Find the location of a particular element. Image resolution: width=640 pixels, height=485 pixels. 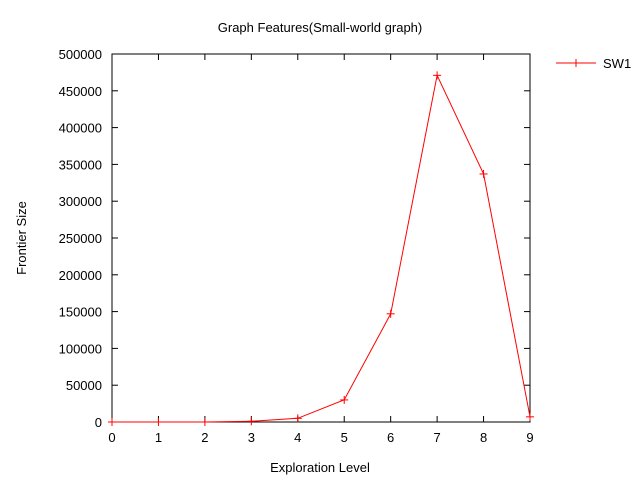

y-tick-label: 50000 is located at coordinates (84, 385).